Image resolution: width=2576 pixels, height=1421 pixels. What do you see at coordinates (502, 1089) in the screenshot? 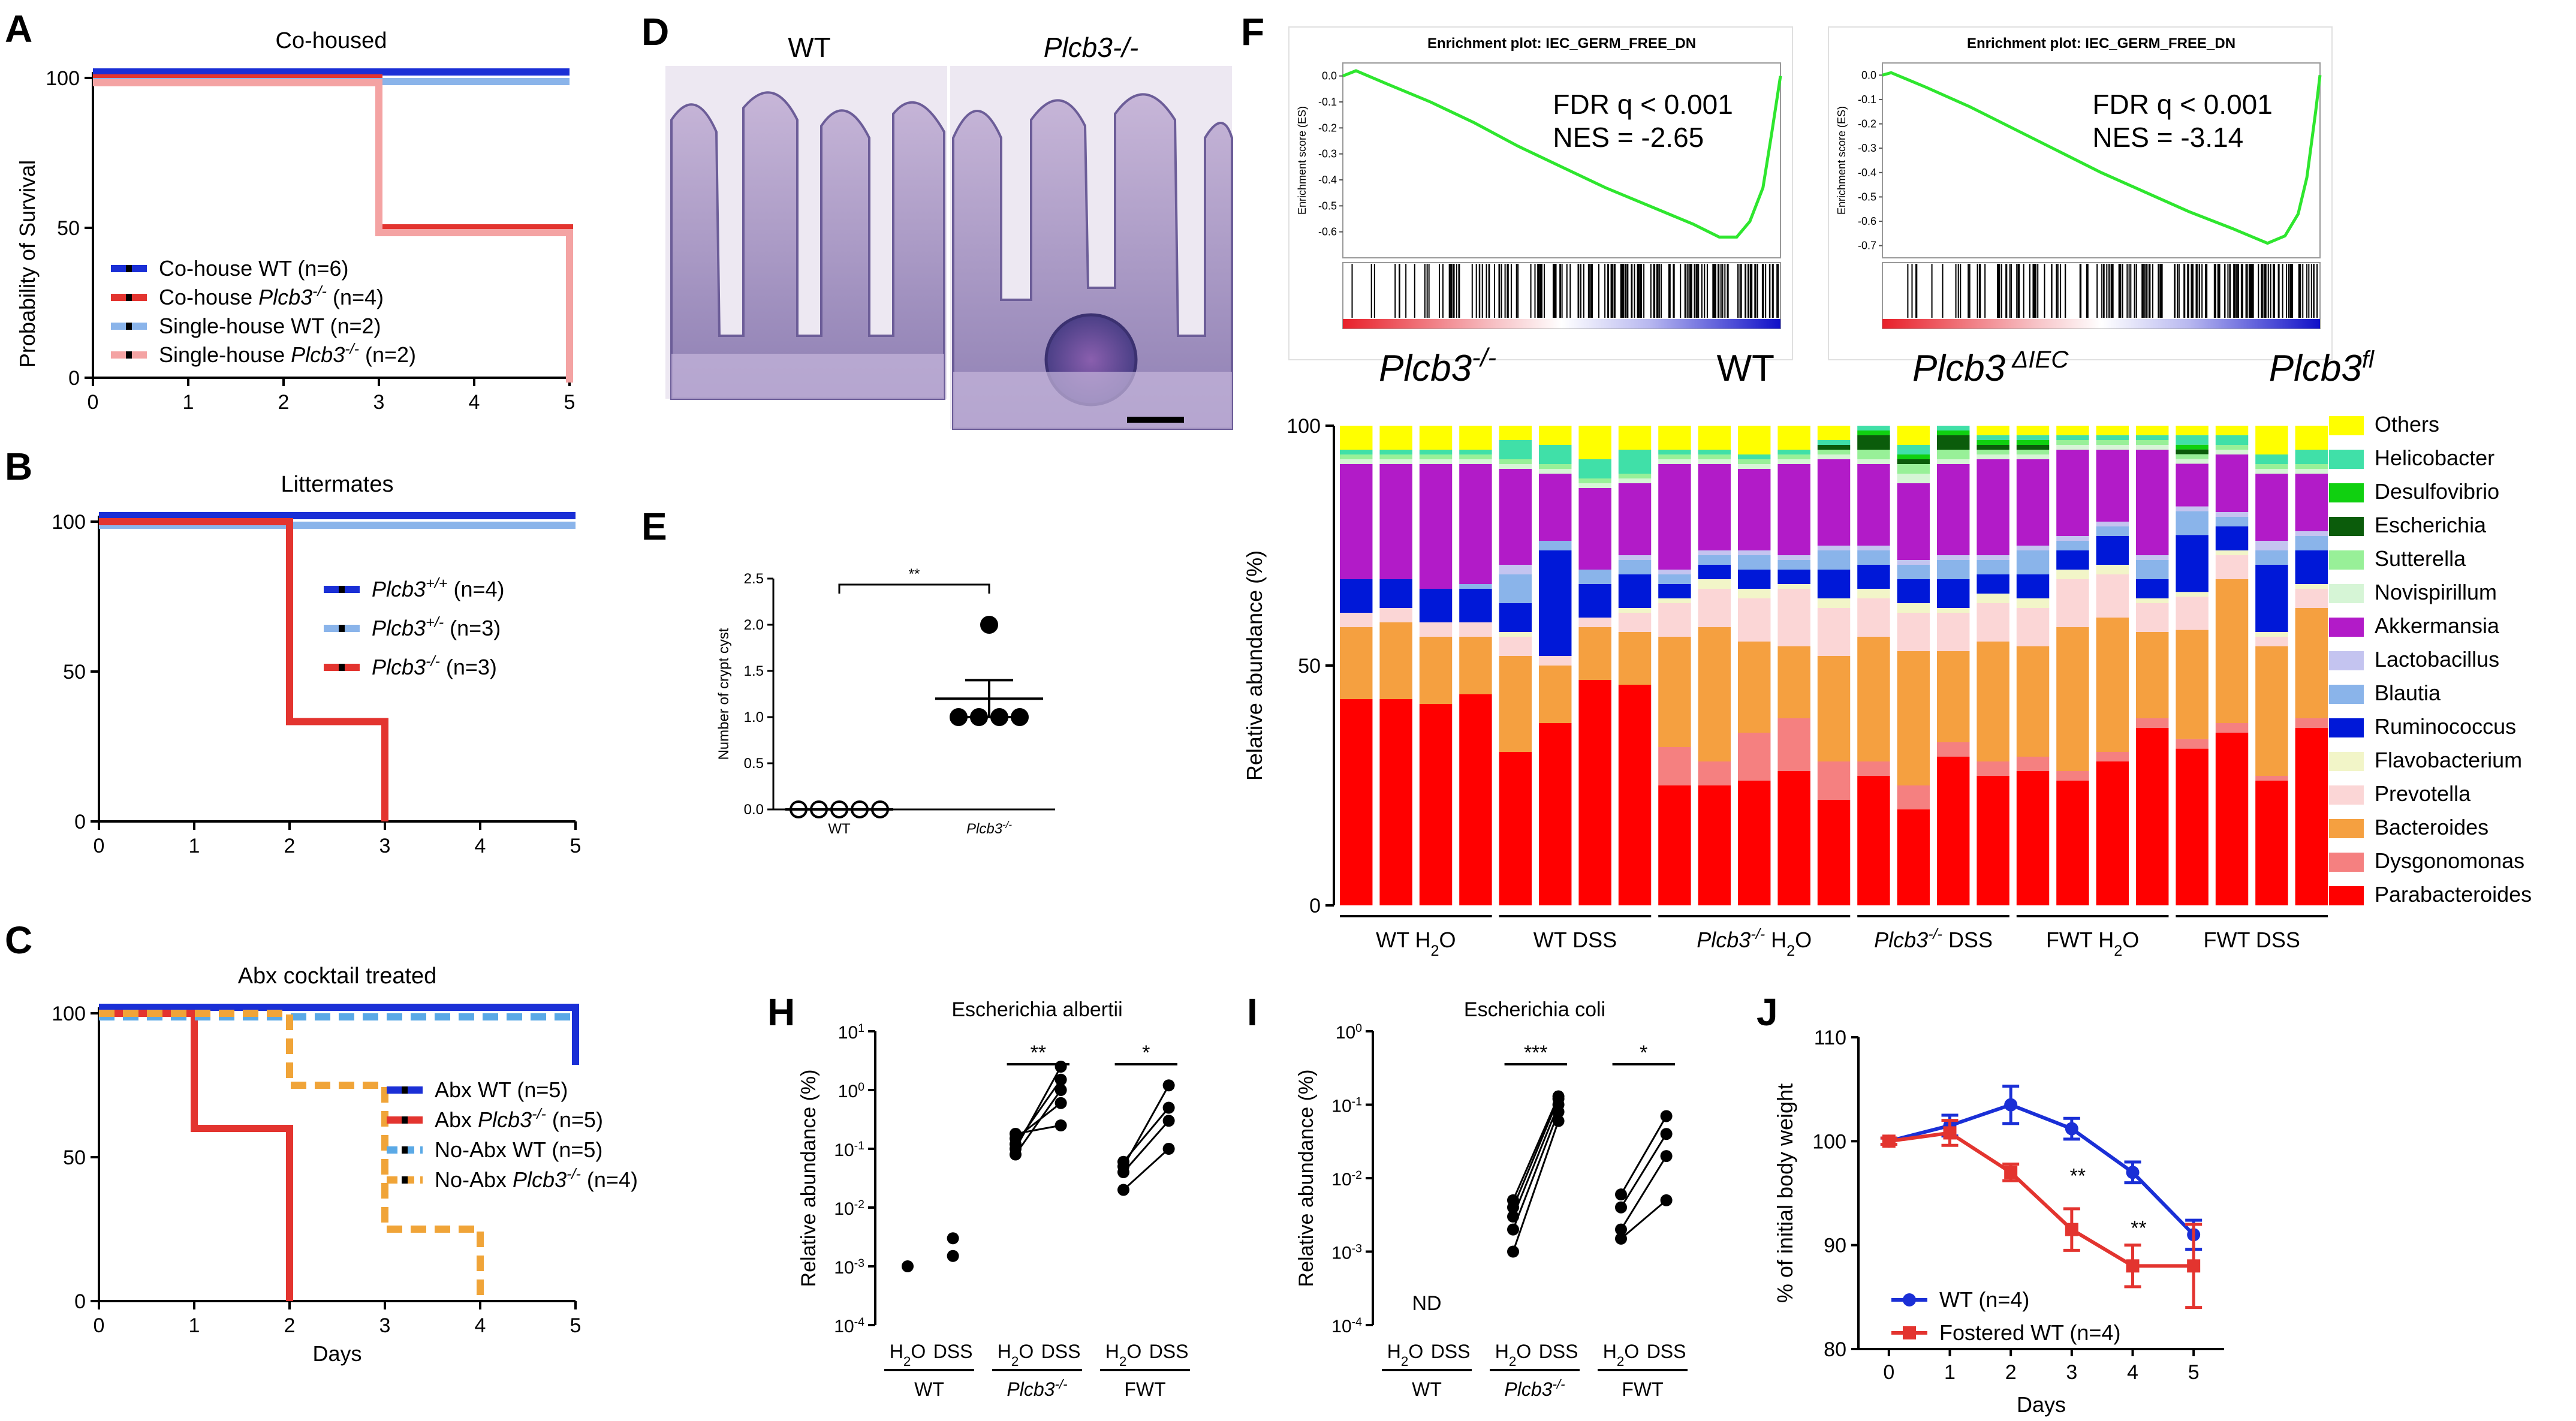
I see `legend-label-0: Abx WT (n=5)` at bounding box center [502, 1089].